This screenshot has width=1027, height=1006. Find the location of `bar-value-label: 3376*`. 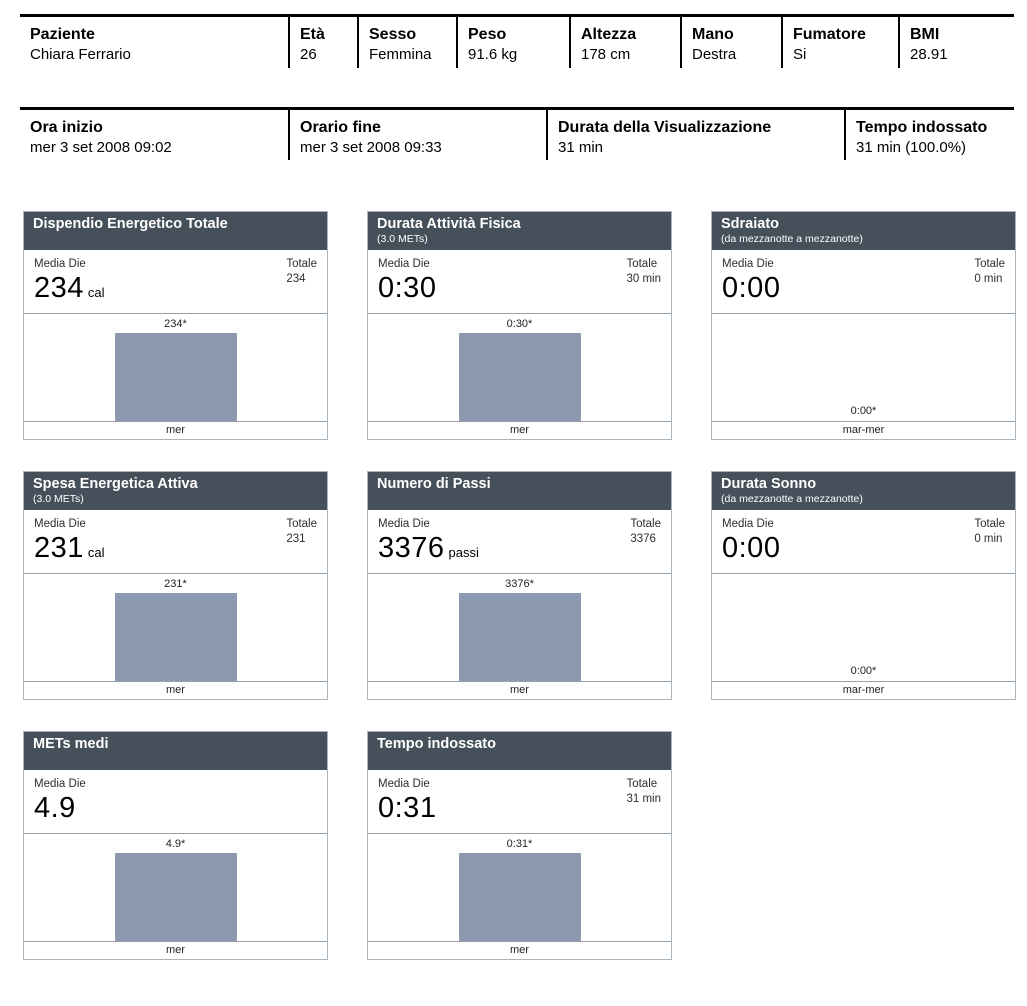

bar-value-label: 3376* is located at coordinates (519, 584).